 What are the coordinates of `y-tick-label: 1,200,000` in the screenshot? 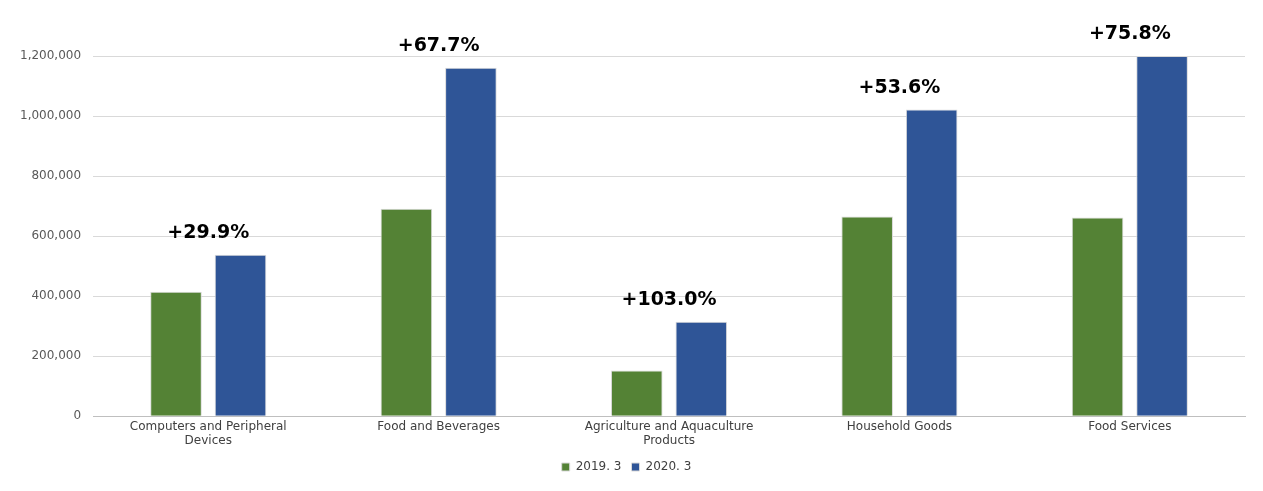 It's located at (50, 55).